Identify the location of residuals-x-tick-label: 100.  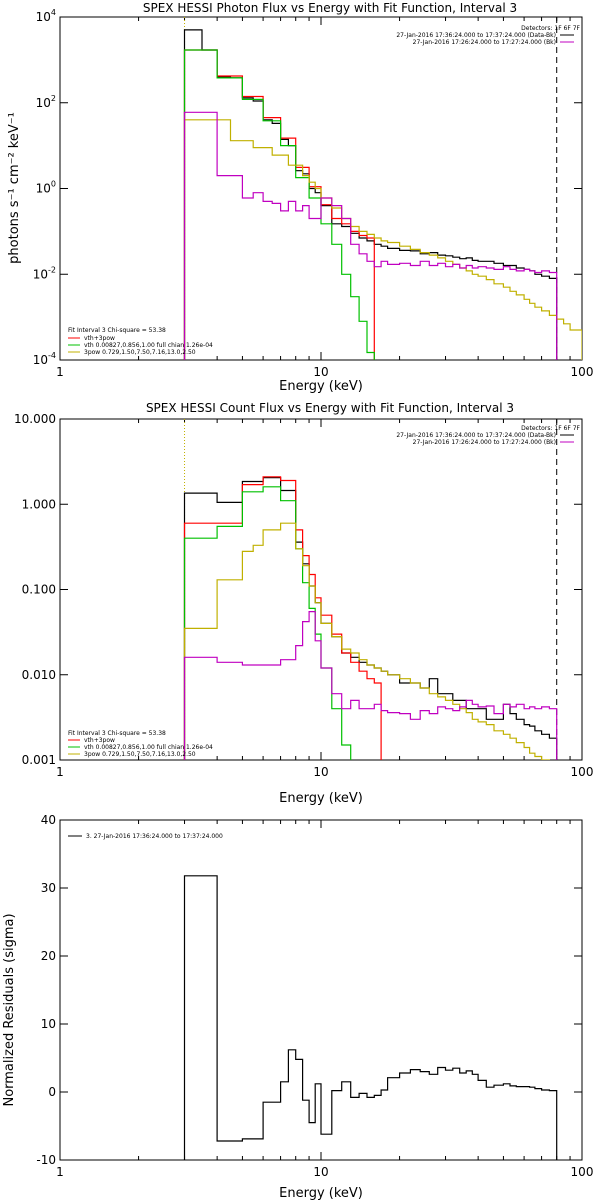
(582, 1172).